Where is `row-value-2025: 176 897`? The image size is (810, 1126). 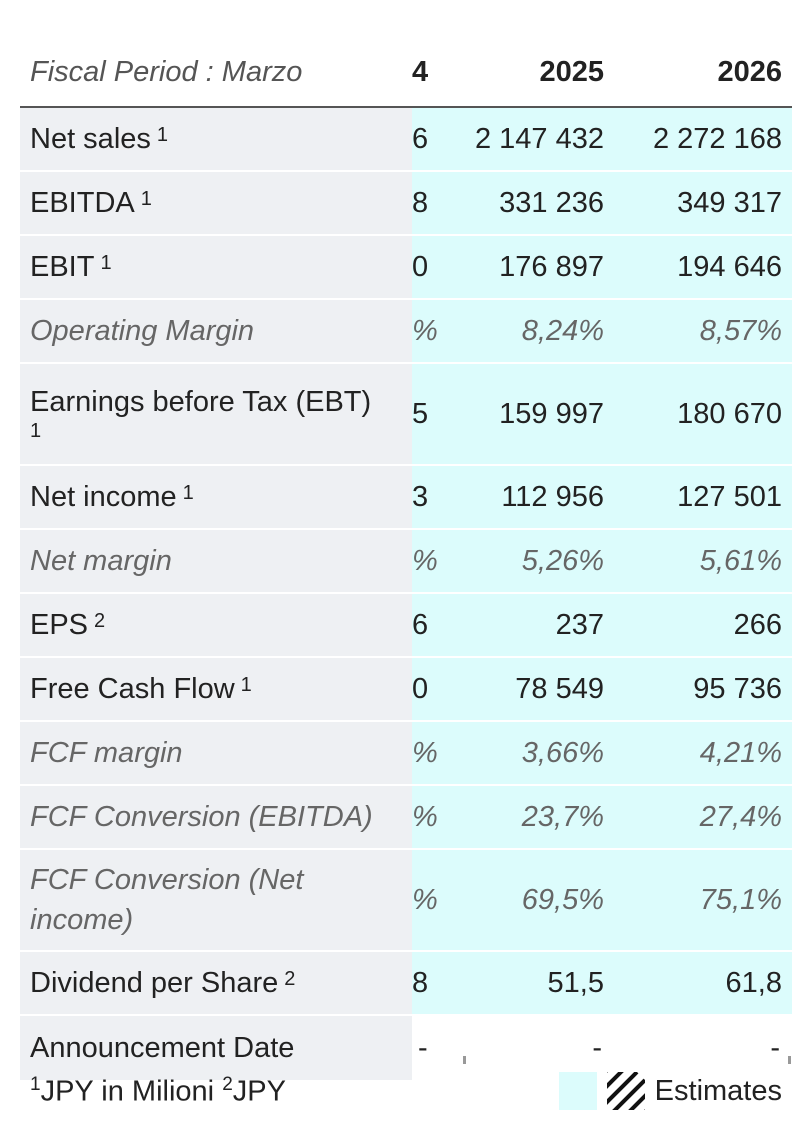 row-value-2025: 176 897 is located at coordinates (551, 266).